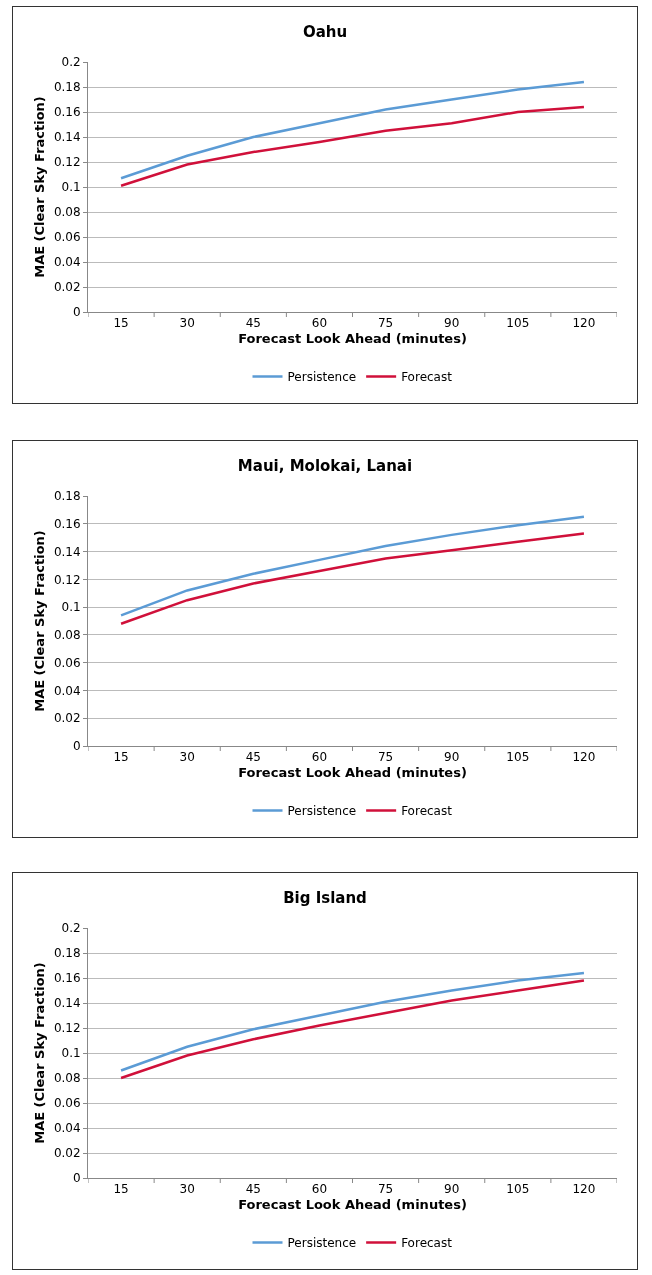 The image size is (652, 1275). Describe the element at coordinates (325, 898) in the screenshot. I see `chart-title: Big Island` at that location.